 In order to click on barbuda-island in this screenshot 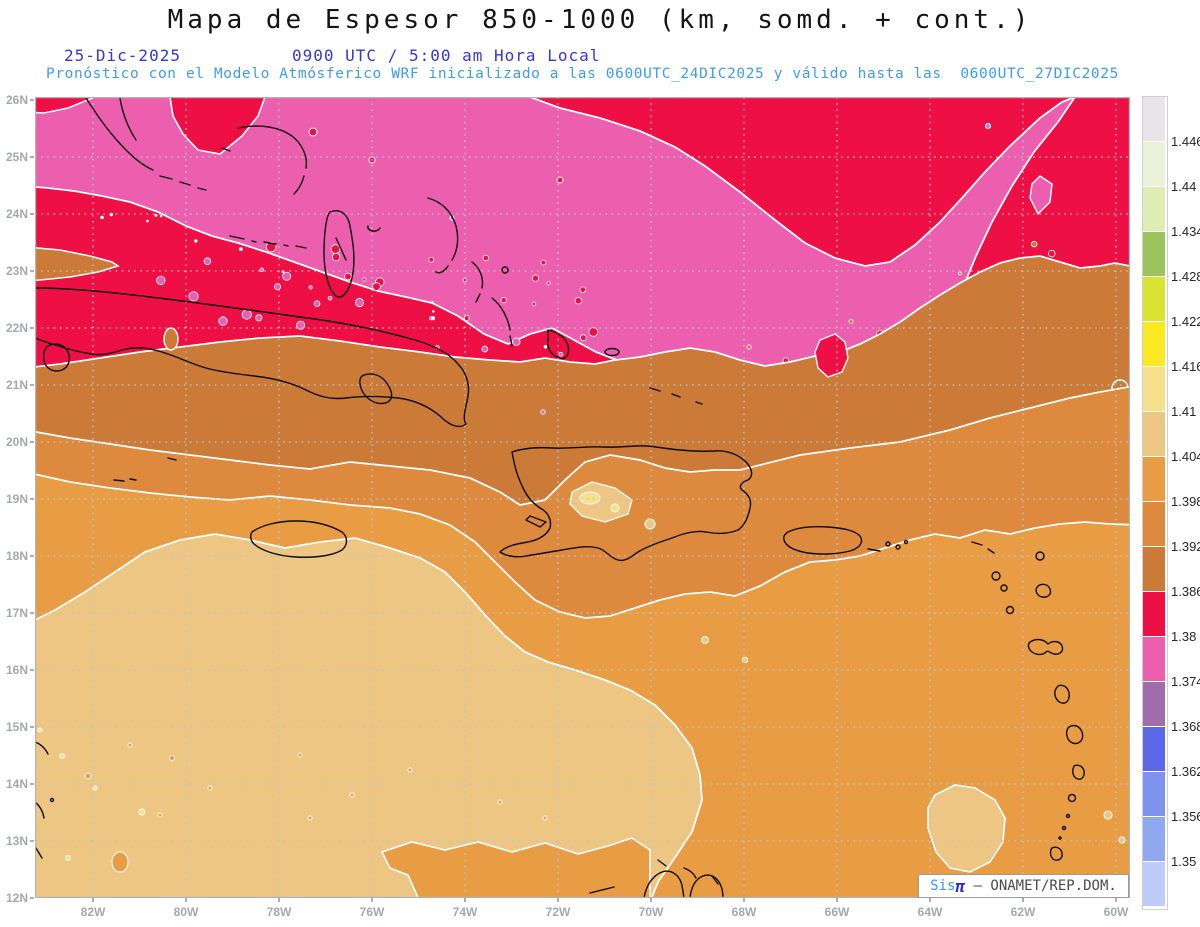, I will do `click(1040, 556)`.